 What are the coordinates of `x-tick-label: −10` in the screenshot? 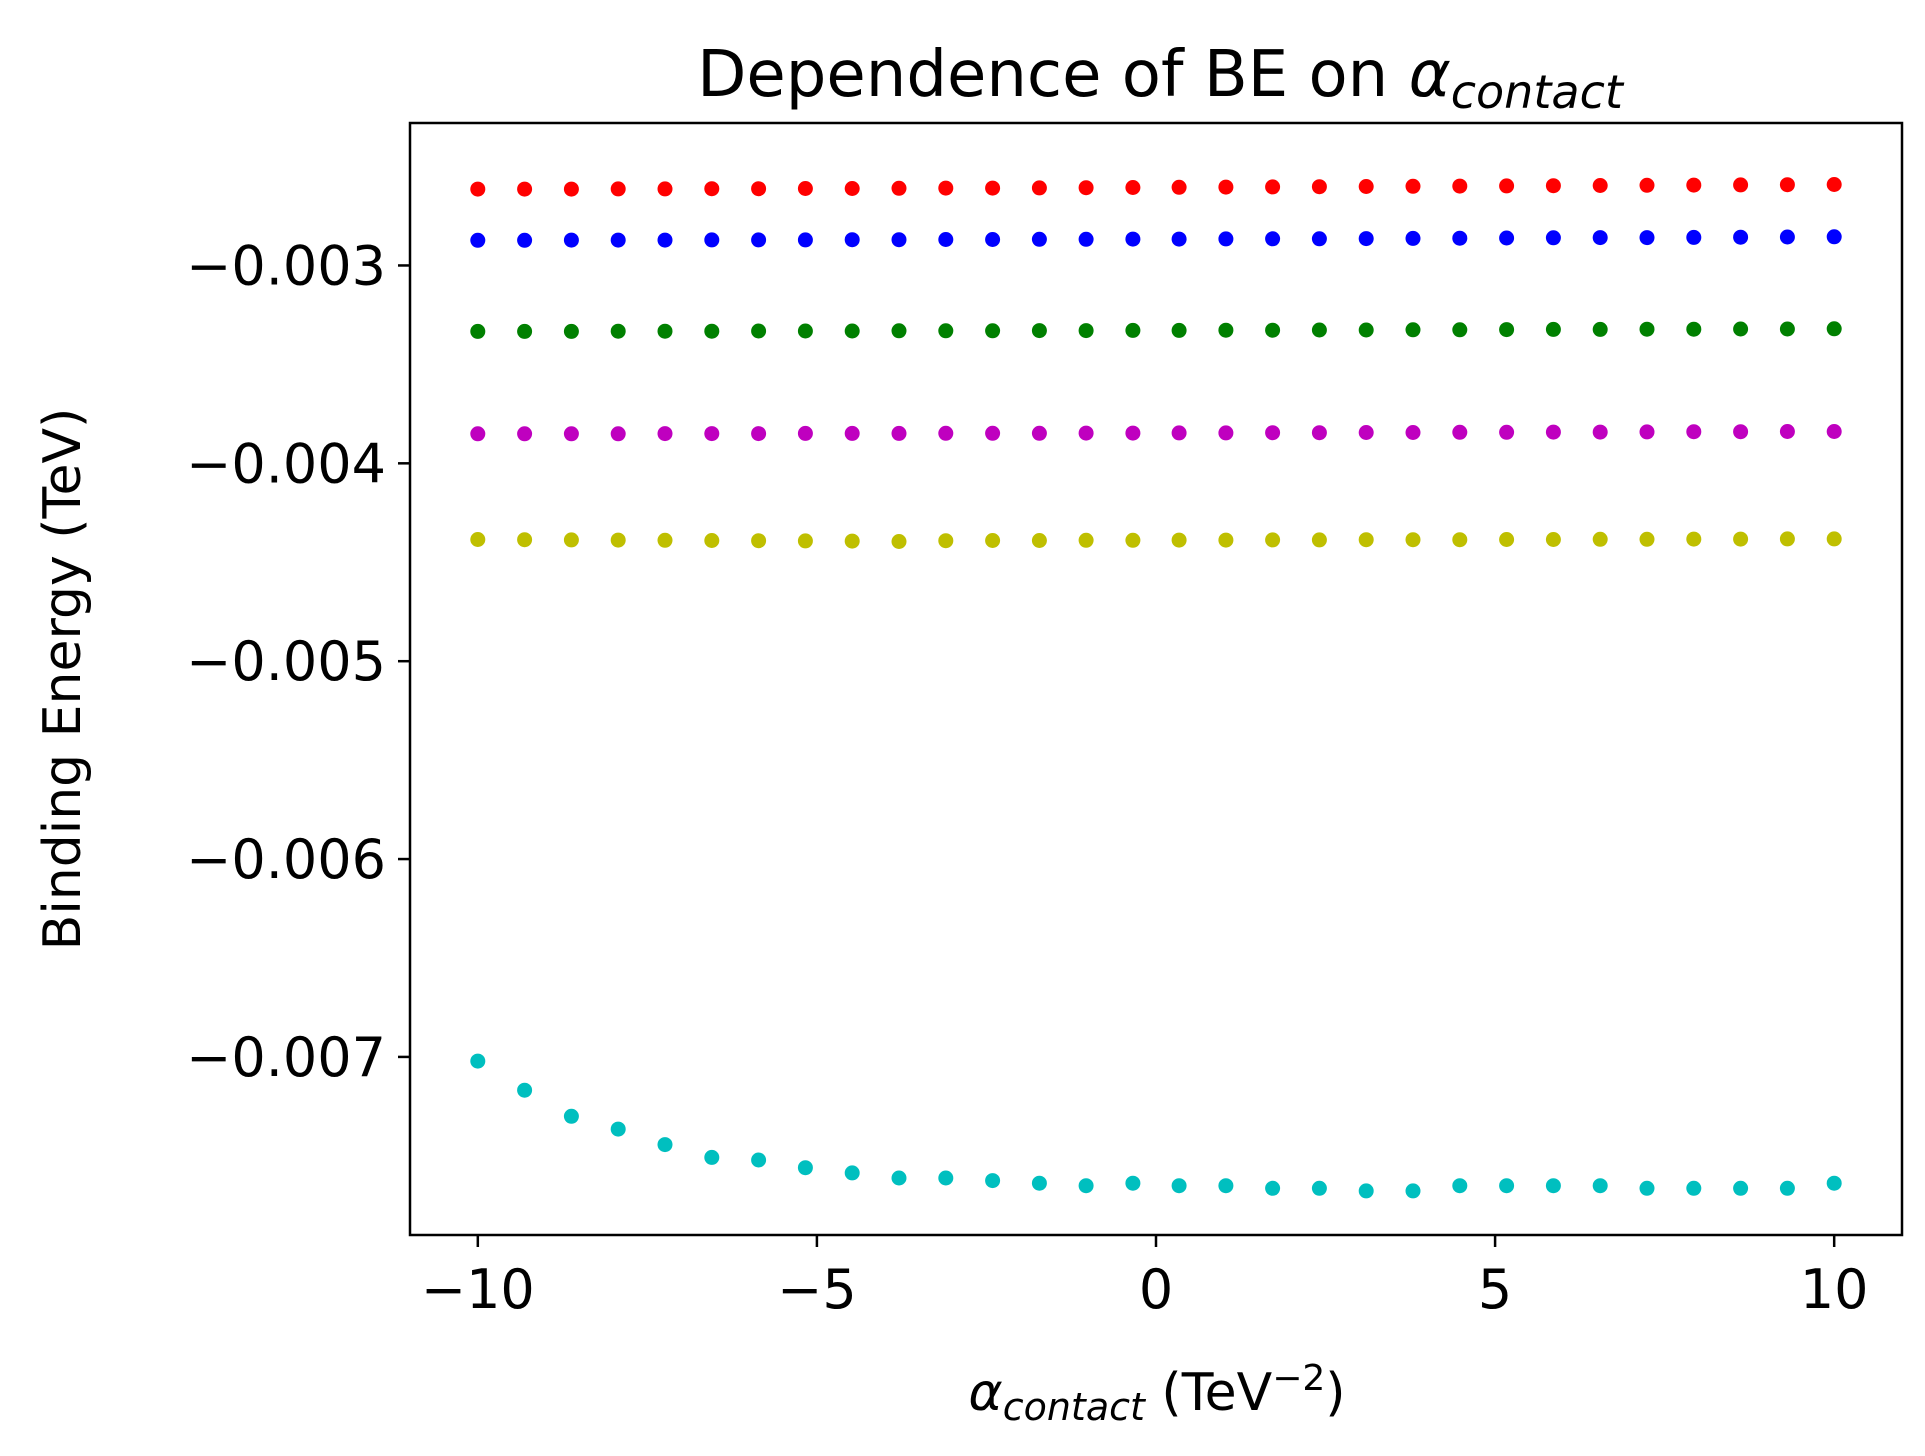 It's located at (478, 1289).